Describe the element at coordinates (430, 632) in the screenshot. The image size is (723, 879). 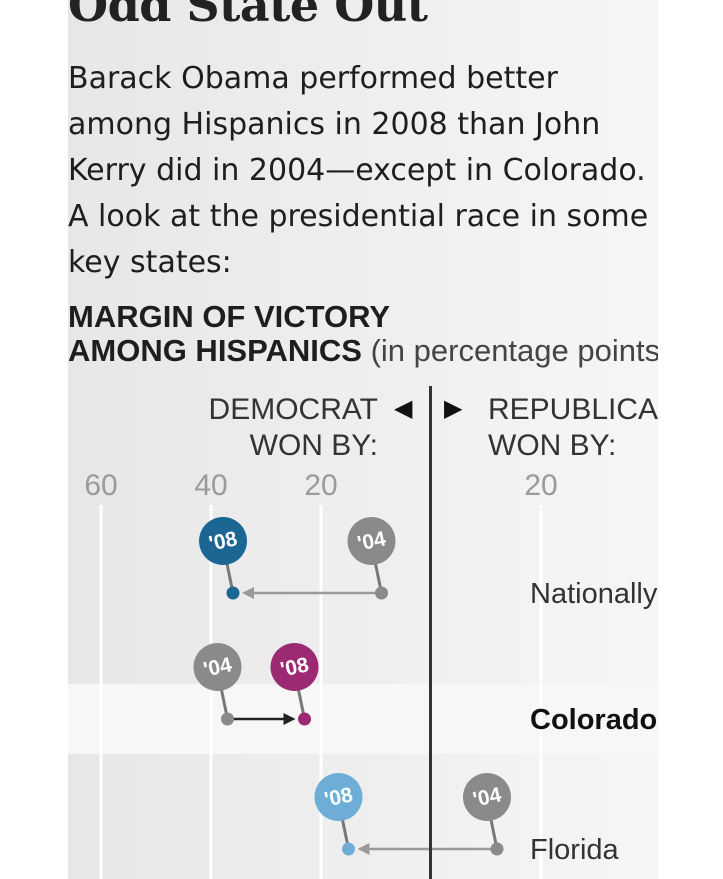
I see `zero-divider` at that location.